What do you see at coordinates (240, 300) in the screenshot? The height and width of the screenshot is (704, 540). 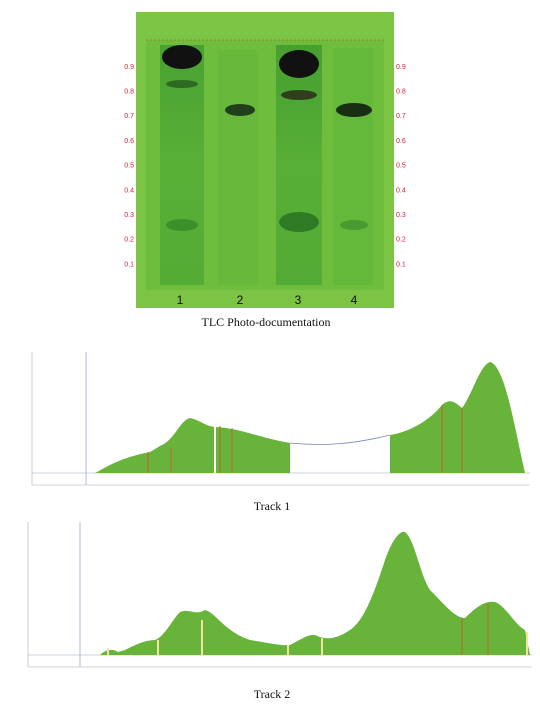 I see `lane-label: 2` at bounding box center [240, 300].